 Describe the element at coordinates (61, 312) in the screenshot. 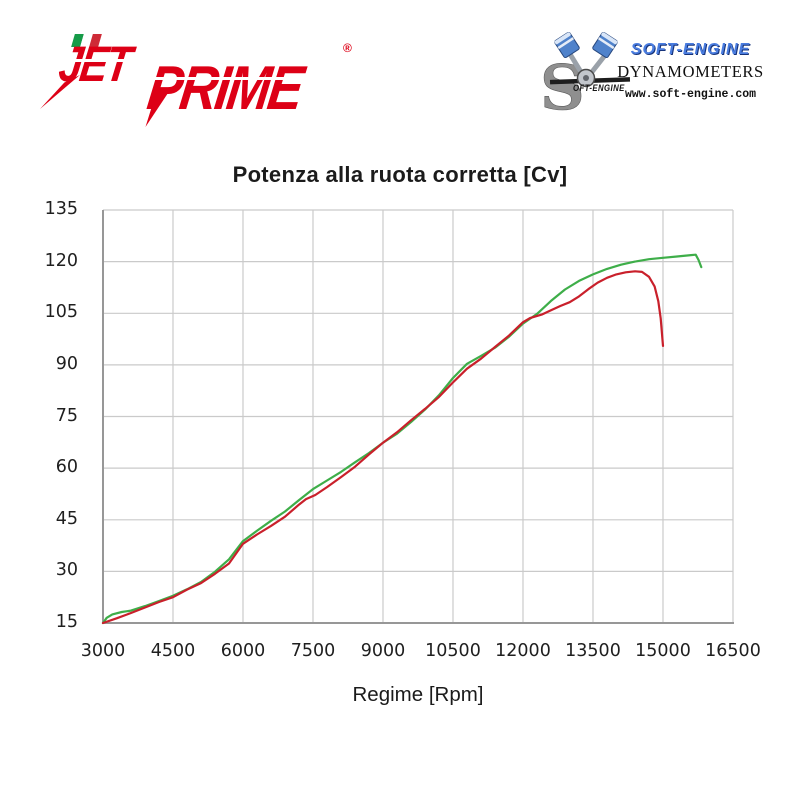

I see `y-tick-label: 105` at that location.